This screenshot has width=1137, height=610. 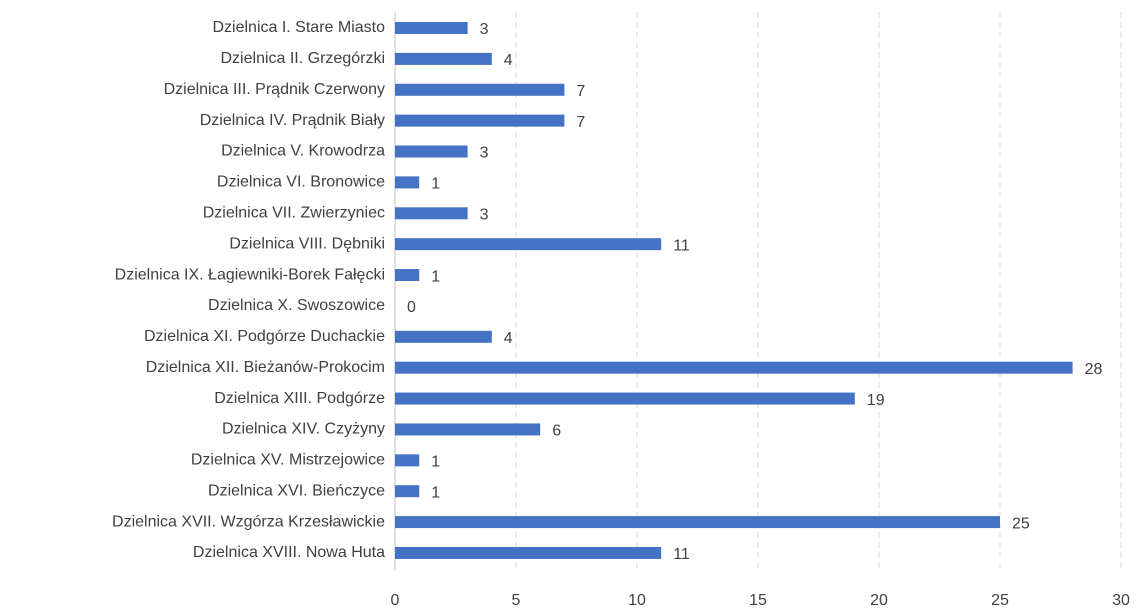 What do you see at coordinates (876, 400) in the screenshot?
I see `data-label: 19` at bounding box center [876, 400].